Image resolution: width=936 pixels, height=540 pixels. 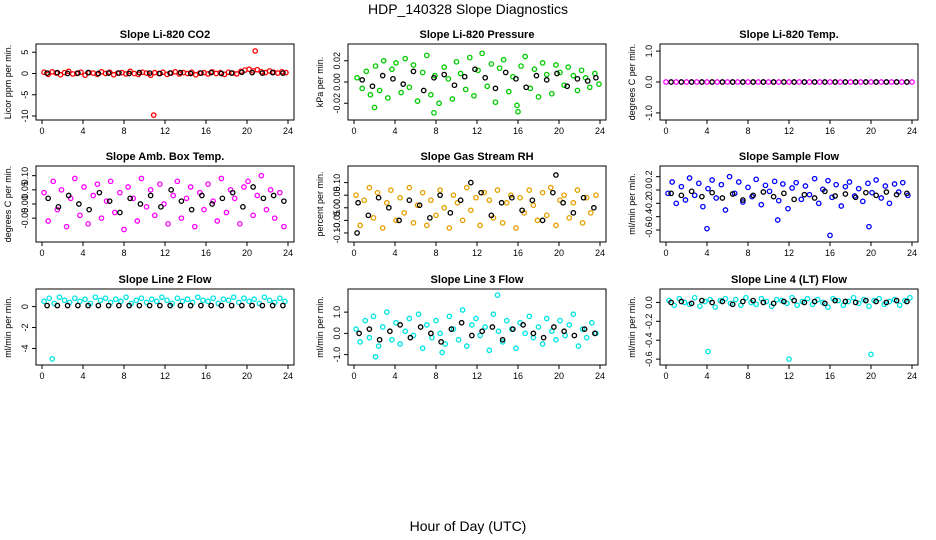 I want to click on x-tick-label: 16, so click(x=518, y=376).